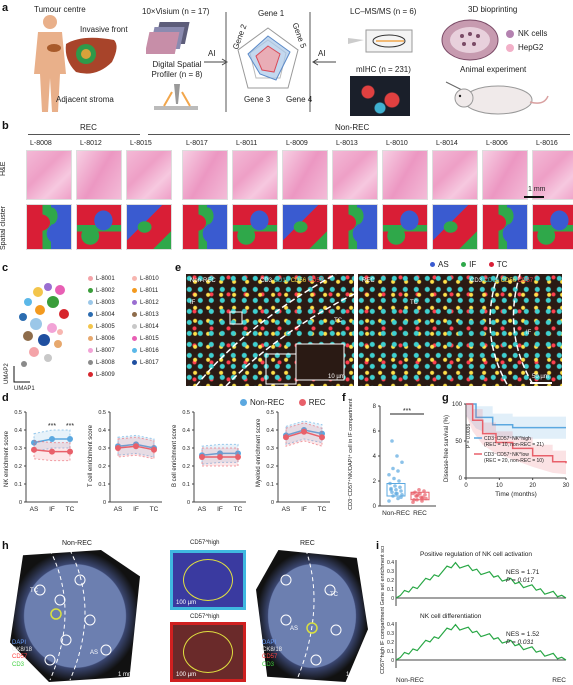 Image resolution: width=573 pixels, height=685 pixels. I want to click on legend-item-as: AS, so click(439, 264).